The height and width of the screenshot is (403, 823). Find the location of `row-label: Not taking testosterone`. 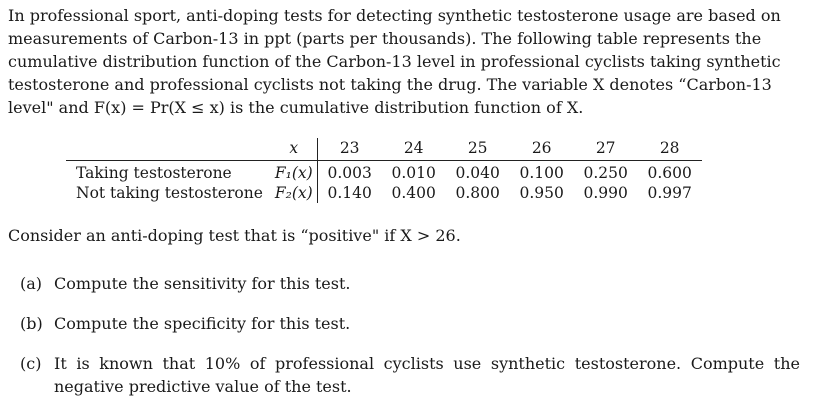

row-label: Not taking testosterone is located at coordinates (169, 193).